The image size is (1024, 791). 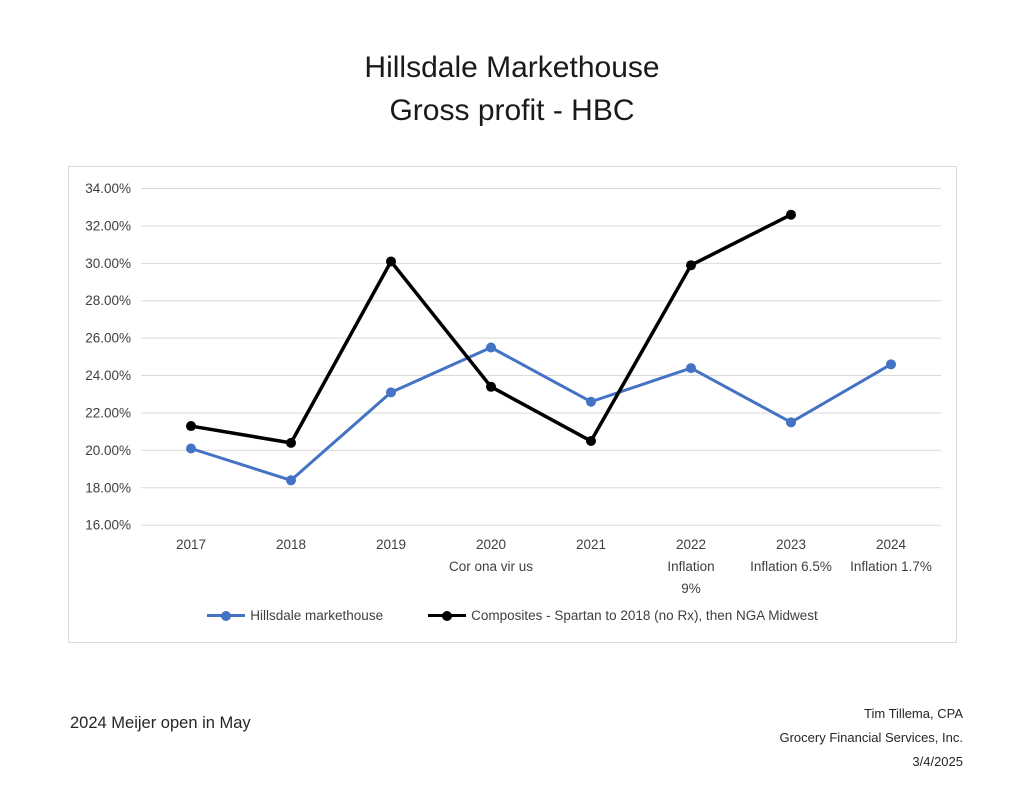 What do you see at coordinates (491, 566) in the screenshot?
I see `x-tick-sublabel: Cor ona vir us` at bounding box center [491, 566].